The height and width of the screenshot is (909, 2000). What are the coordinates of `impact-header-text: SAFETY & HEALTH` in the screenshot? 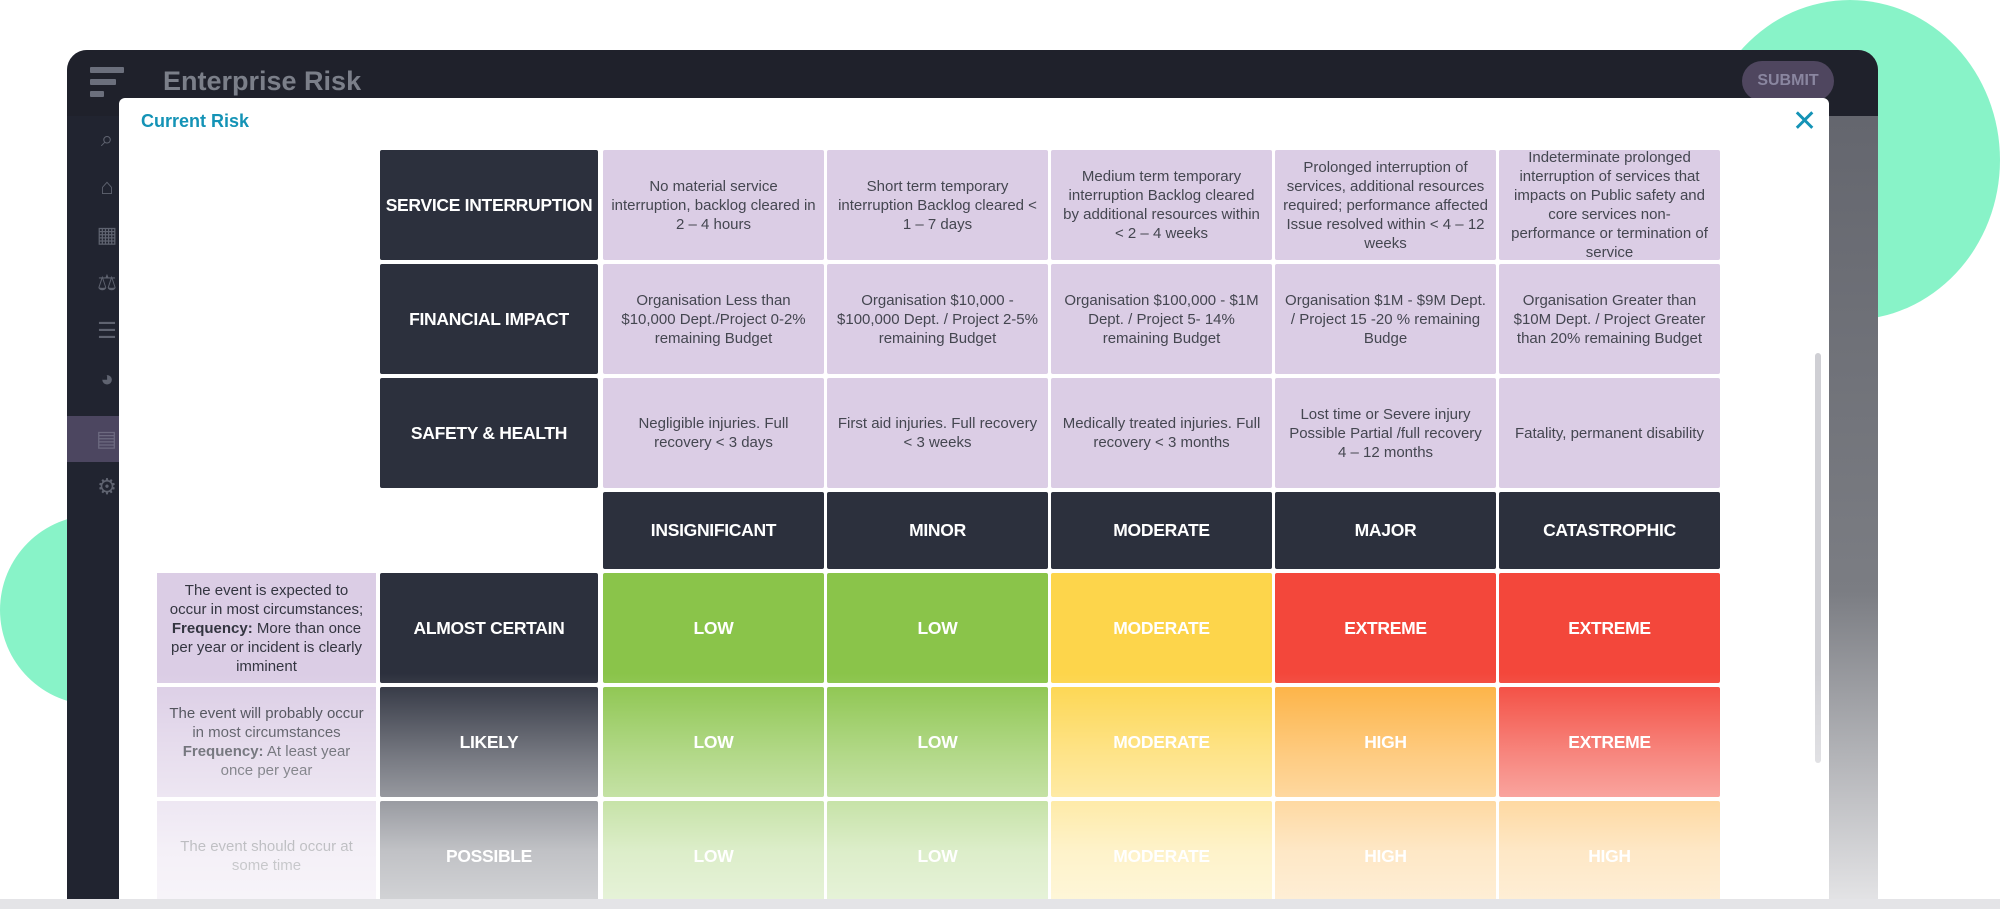 It's located at (489, 432).